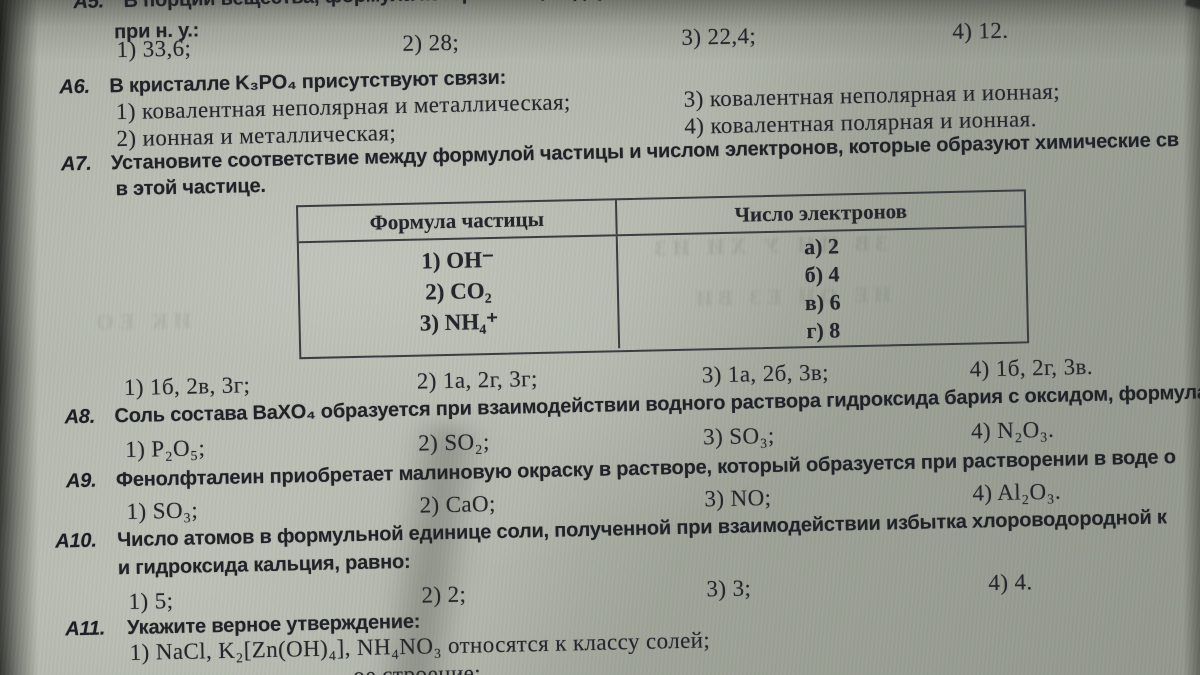 This screenshot has height=675, width=1200. What do you see at coordinates (190, 187) in the screenshot?
I see `question-a7-stem-line2: в этой частице.` at bounding box center [190, 187].